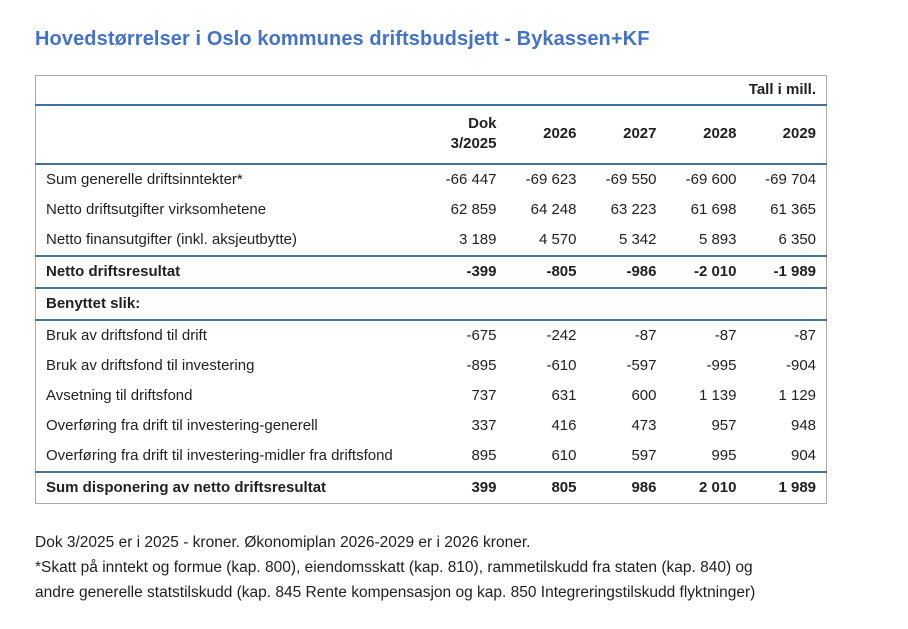 This screenshot has width=908, height=629. I want to click on cell-value: 399, so click(484, 487).